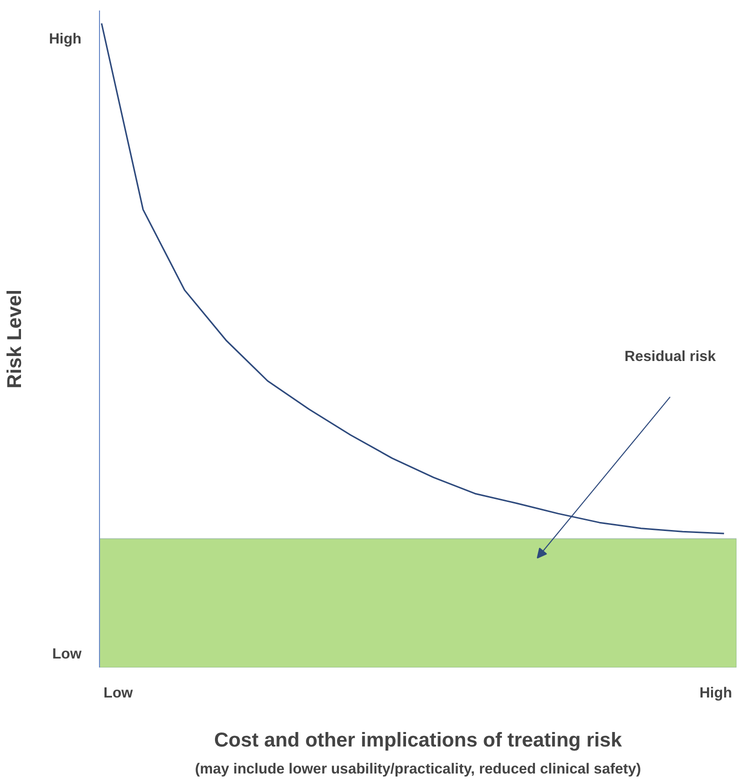 This screenshot has width=756, height=782. Describe the element at coordinates (670, 356) in the screenshot. I see `annotation: Residual risk` at that location.